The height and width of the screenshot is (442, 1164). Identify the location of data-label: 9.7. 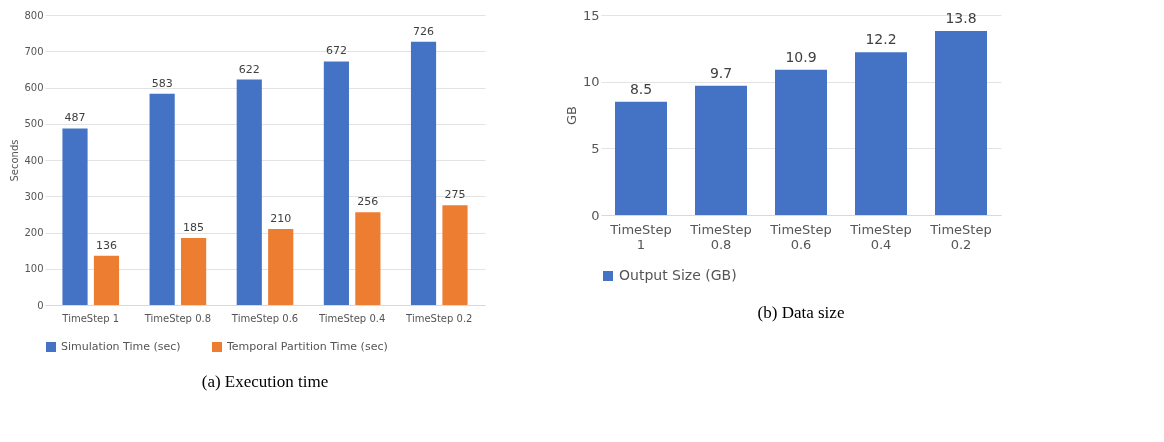
(721, 72).